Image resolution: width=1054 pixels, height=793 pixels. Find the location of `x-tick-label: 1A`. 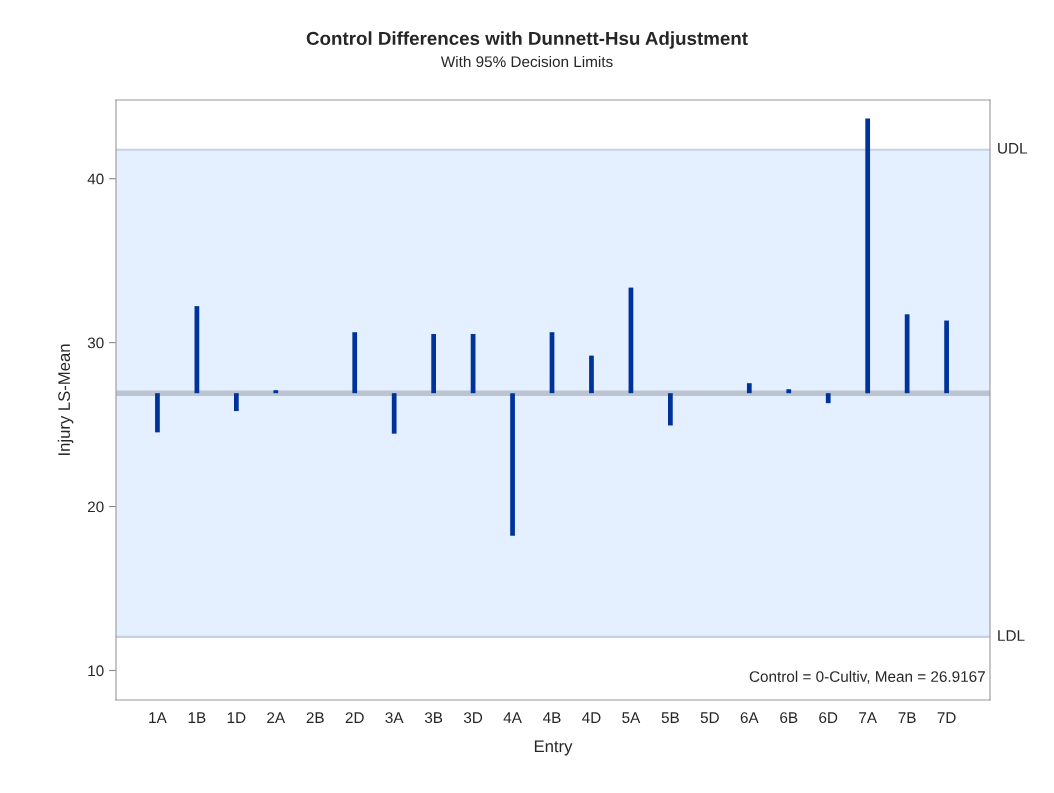

x-tick-label: 1A is located at coordinates (158, 717).